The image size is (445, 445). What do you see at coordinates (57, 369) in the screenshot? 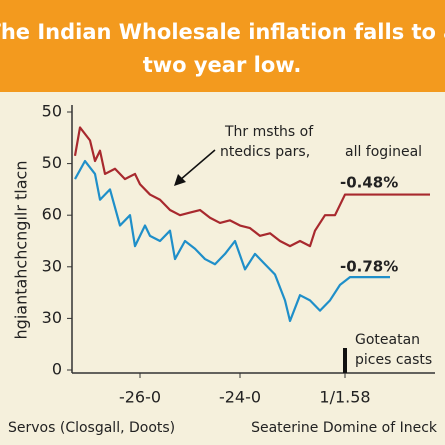
I see `y-tick-label: 0` at bounding box center [57, 369].